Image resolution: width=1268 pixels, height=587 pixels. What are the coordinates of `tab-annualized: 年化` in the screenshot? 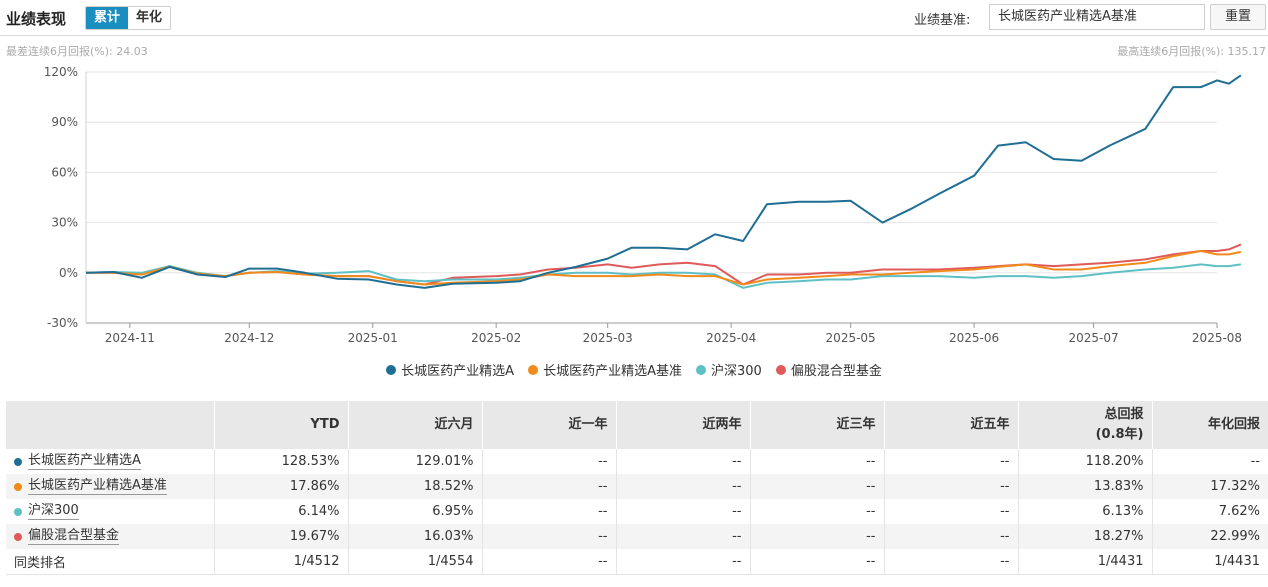 It's located at (149, 18).